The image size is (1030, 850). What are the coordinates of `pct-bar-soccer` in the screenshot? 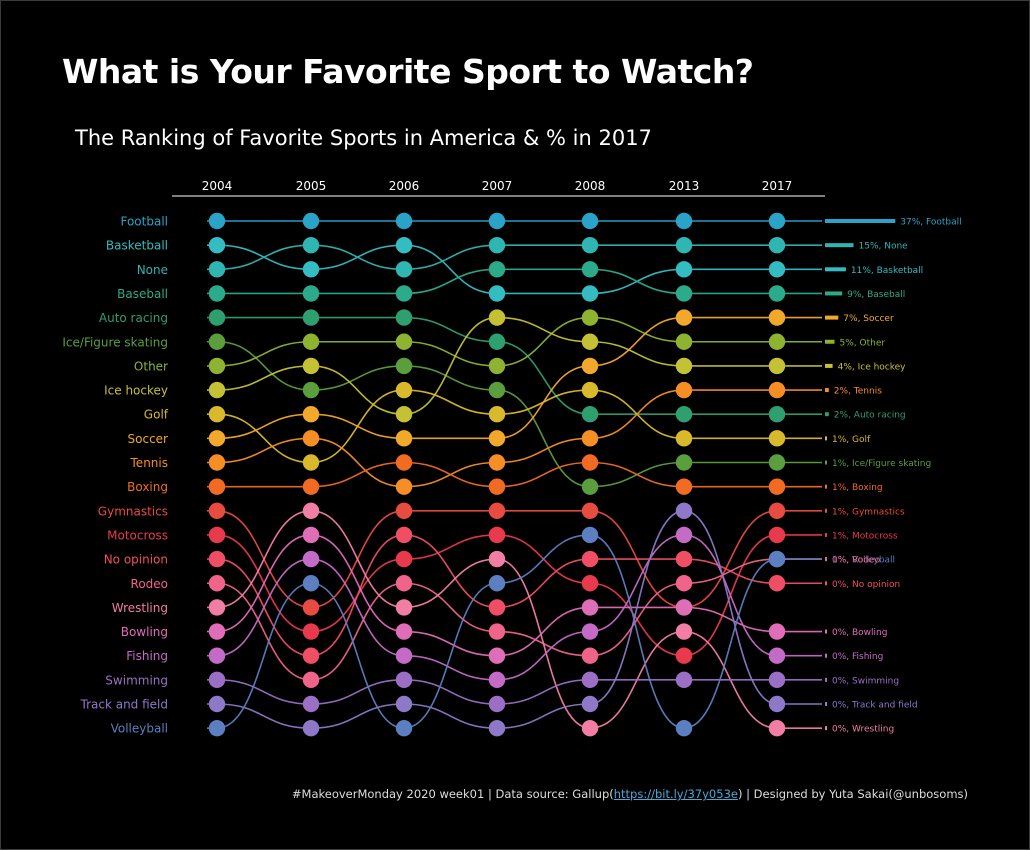 It's located at (832, 317).